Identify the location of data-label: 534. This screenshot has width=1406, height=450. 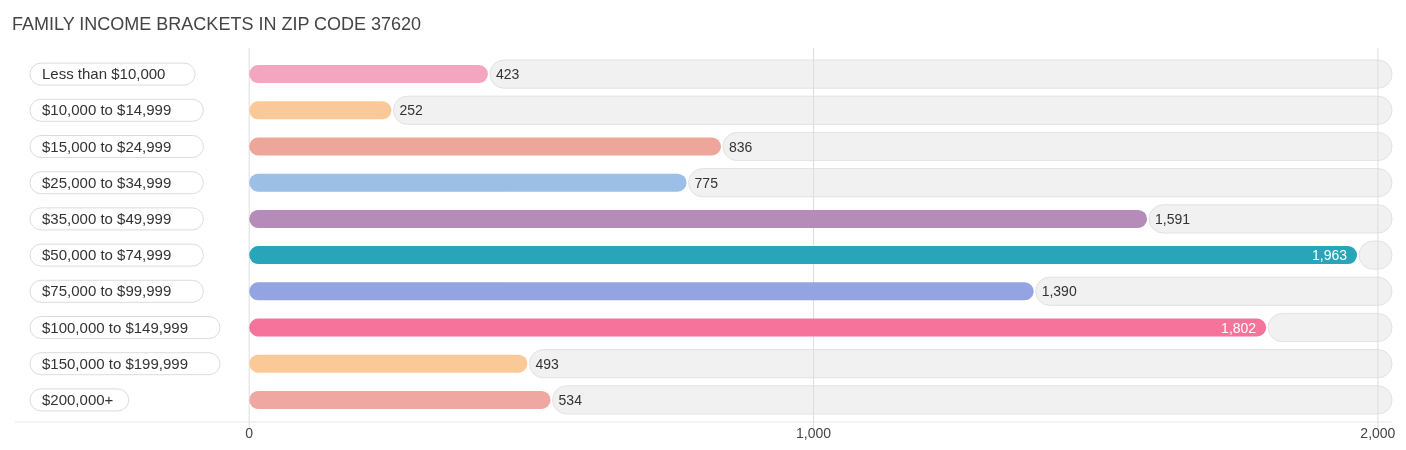
(570, 399).